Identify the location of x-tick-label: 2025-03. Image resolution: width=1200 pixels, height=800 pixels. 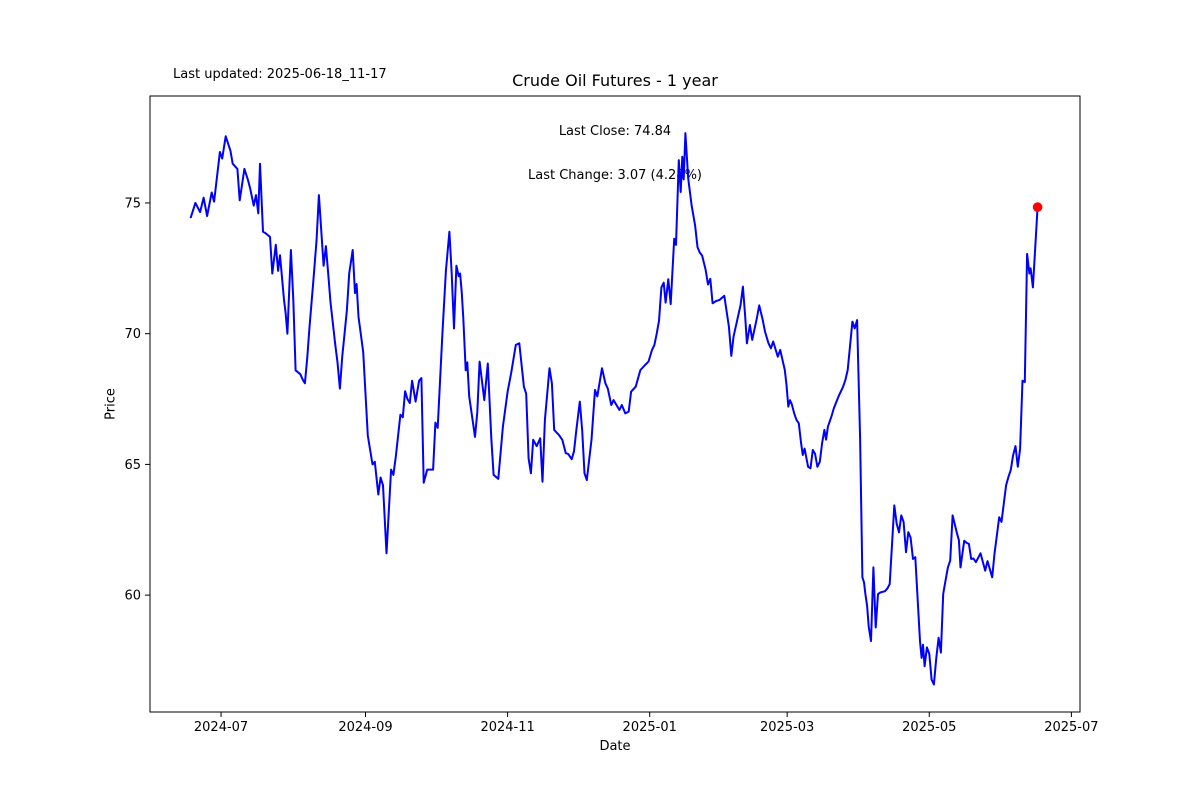
(787, 727).